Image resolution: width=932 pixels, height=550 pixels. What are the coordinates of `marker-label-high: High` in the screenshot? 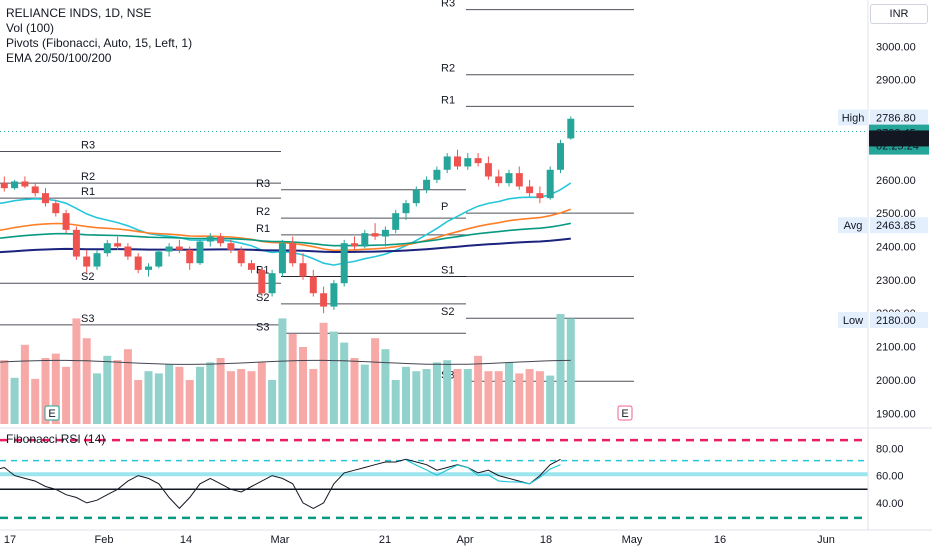 It's located at (853, 118).